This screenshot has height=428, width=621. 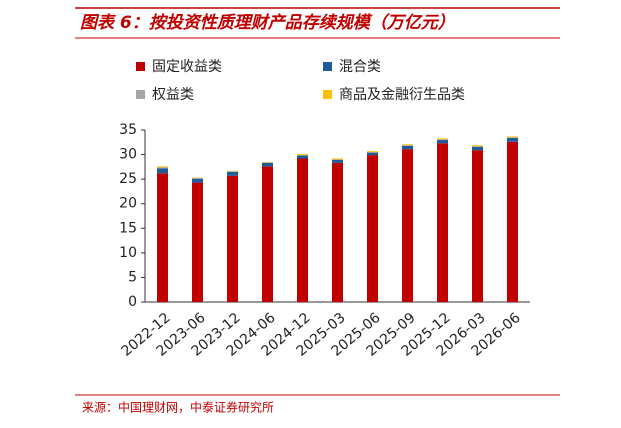 What do you see at coordinates (128, 228) in the screenshot?
I see `y-tick-label: 15` at bounding box center [128, 228].